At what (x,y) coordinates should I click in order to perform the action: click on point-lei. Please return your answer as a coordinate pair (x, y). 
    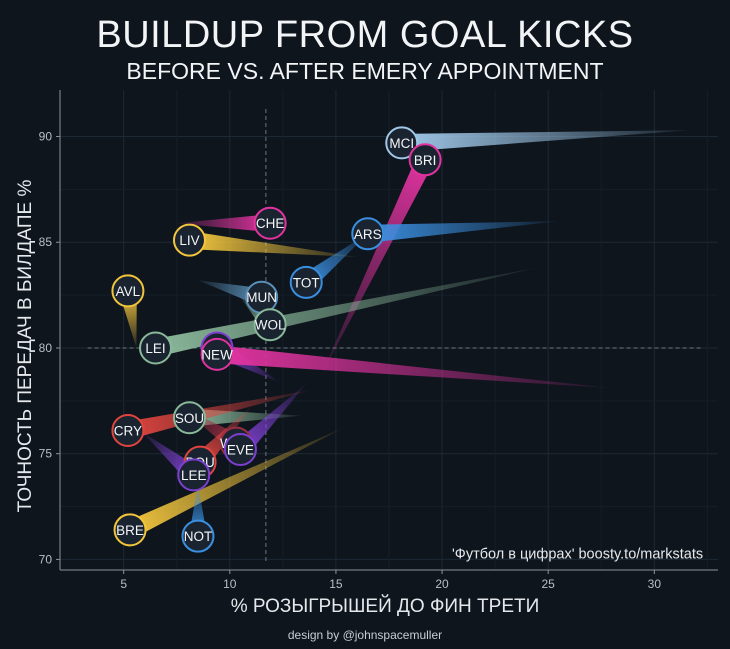
    Looking at the image, I should click on (156, 348).